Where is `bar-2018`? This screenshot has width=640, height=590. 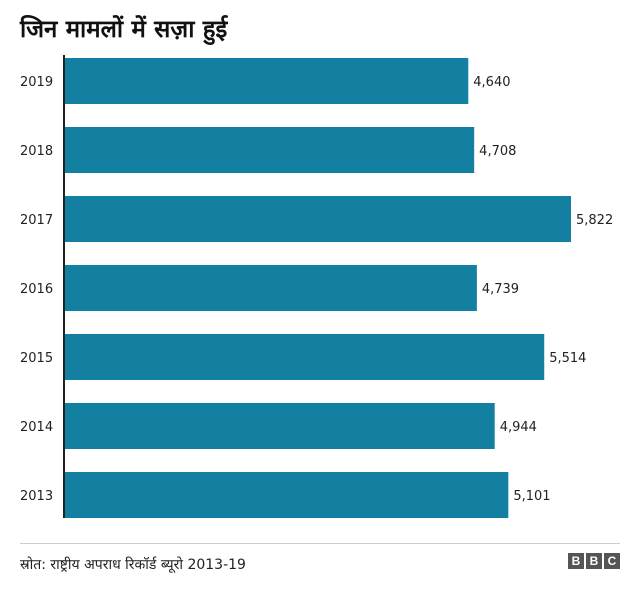
bar-2018 is located at coordinates (270, 150).